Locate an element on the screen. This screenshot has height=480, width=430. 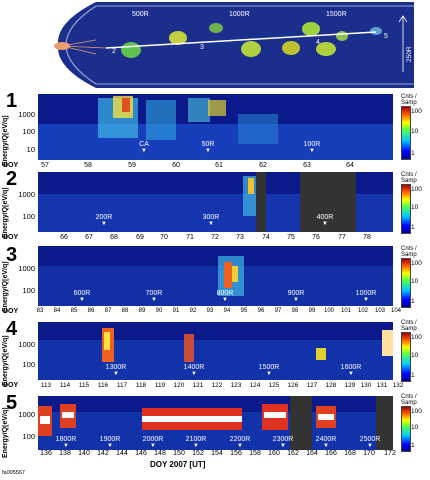
doy-tick: 98 is located at coordinates (295, 311).